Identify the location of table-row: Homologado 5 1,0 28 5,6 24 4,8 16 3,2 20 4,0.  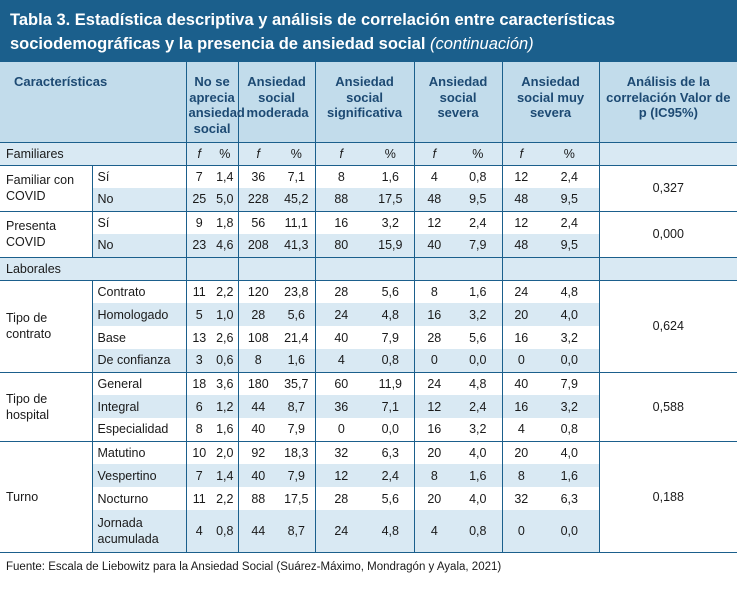
(368, 314).